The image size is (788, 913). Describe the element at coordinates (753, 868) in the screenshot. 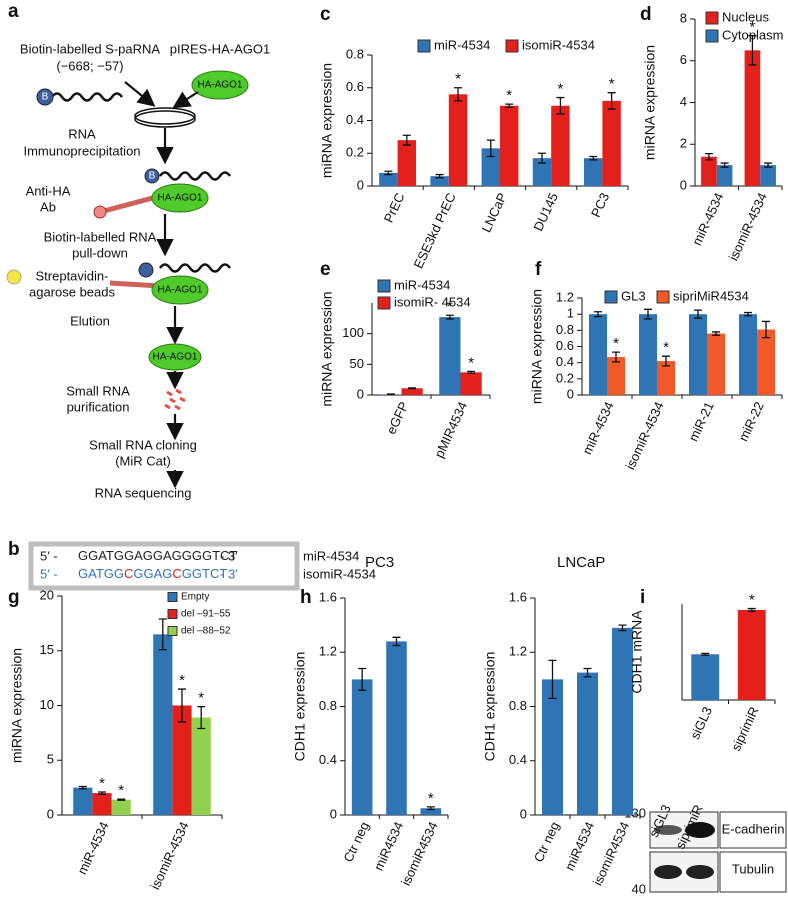

I see `protein-name: Tubulin` at that location.